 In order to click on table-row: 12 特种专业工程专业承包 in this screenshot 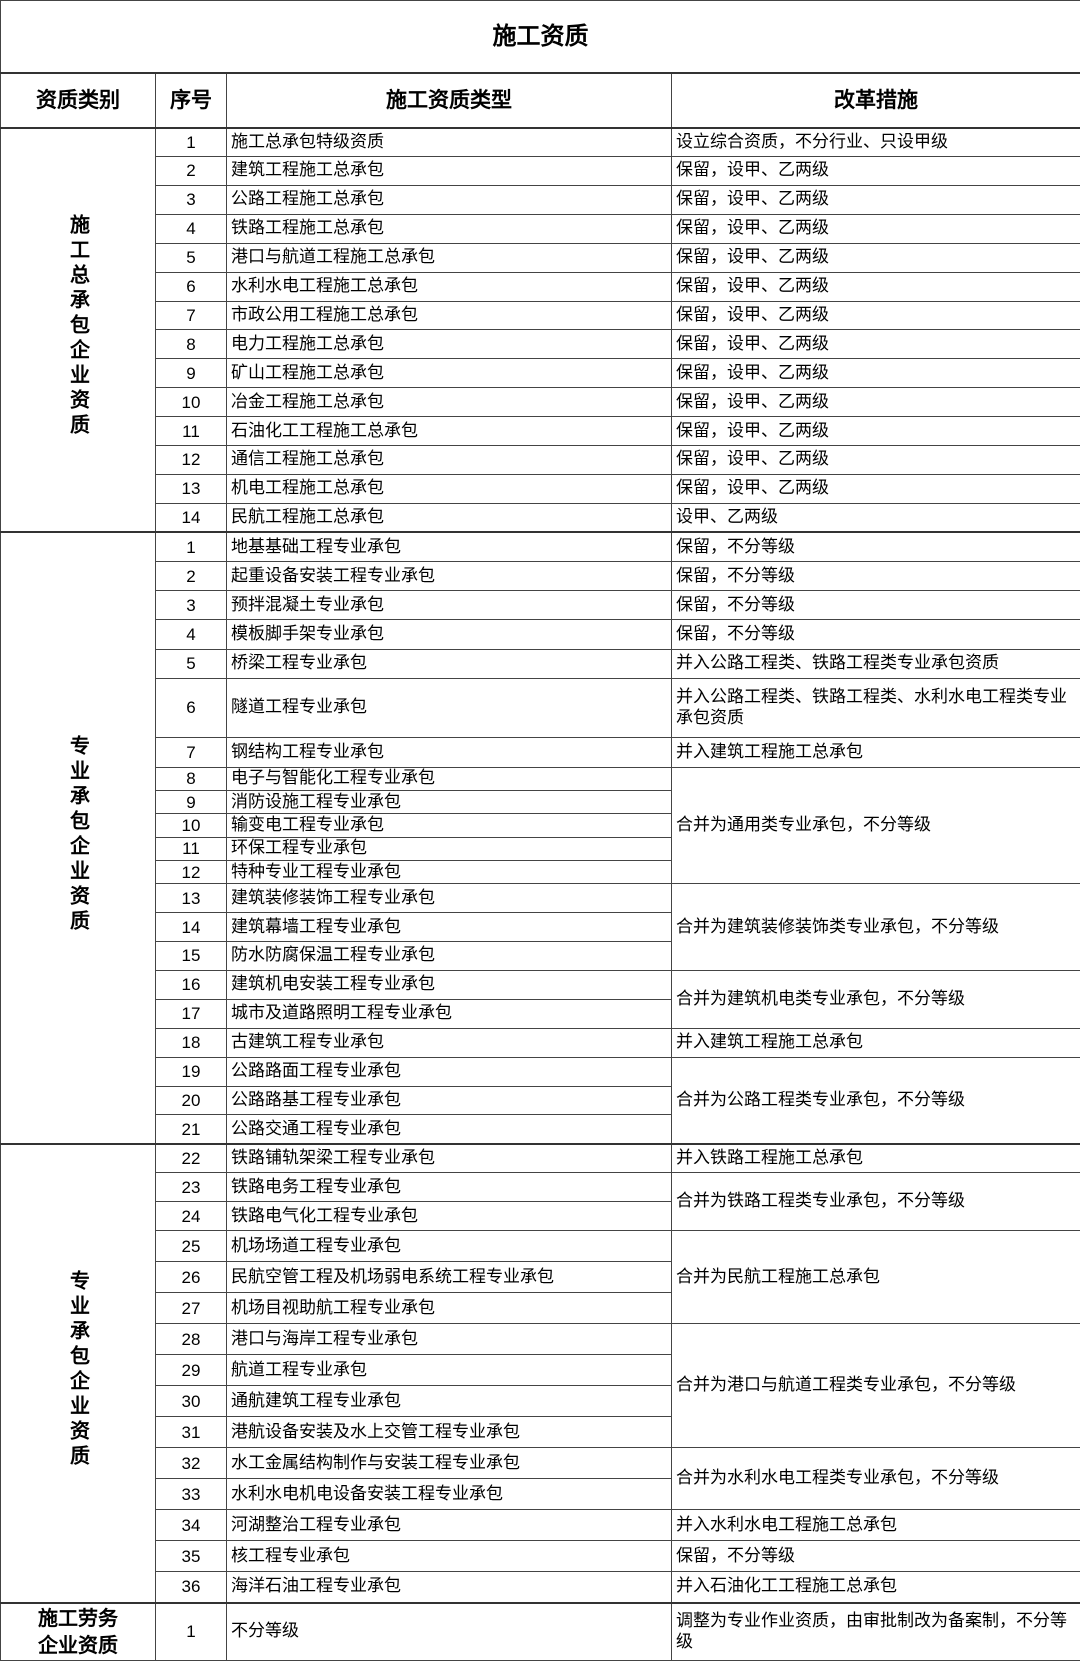, I will do `click(540, 872)`.